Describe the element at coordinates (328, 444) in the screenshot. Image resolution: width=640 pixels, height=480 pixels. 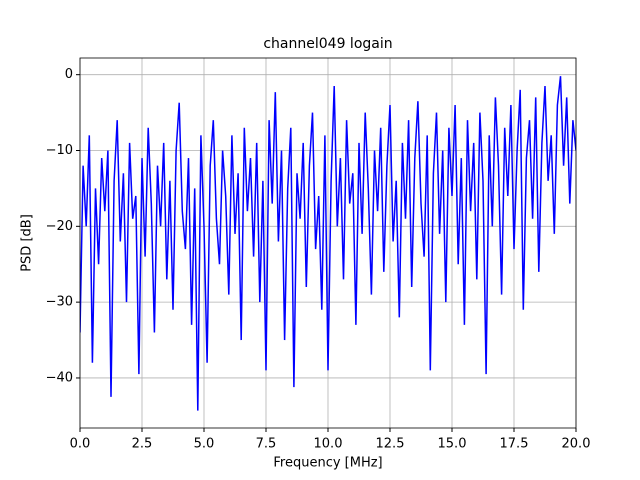
I see `x-tick-label: 10.0` at that location.